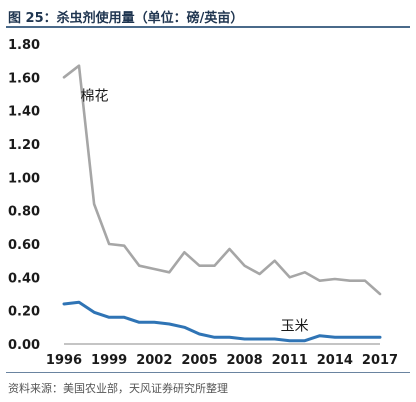 Image resolution: width=416 pixels, height=402 pixels. What do you see at coordinates (24, 245) in the screenshot?
I see `y-tick-label: 0.60` at bounding box center [24, 245].